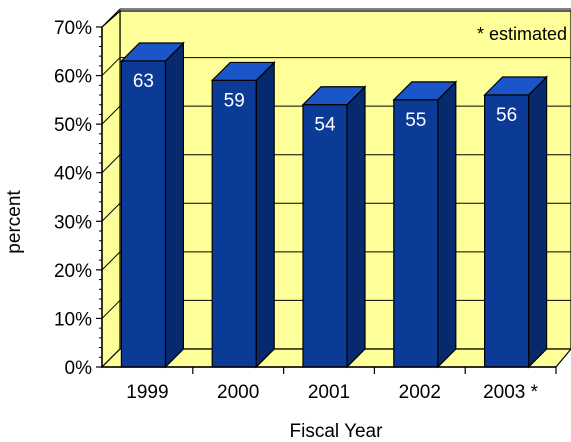 This screenshot has width=571, height=442. What do you see at coordinates (147, 392) in the screenshot?
I see `x-tick-label: 1999` at bounding box center [147, 392].